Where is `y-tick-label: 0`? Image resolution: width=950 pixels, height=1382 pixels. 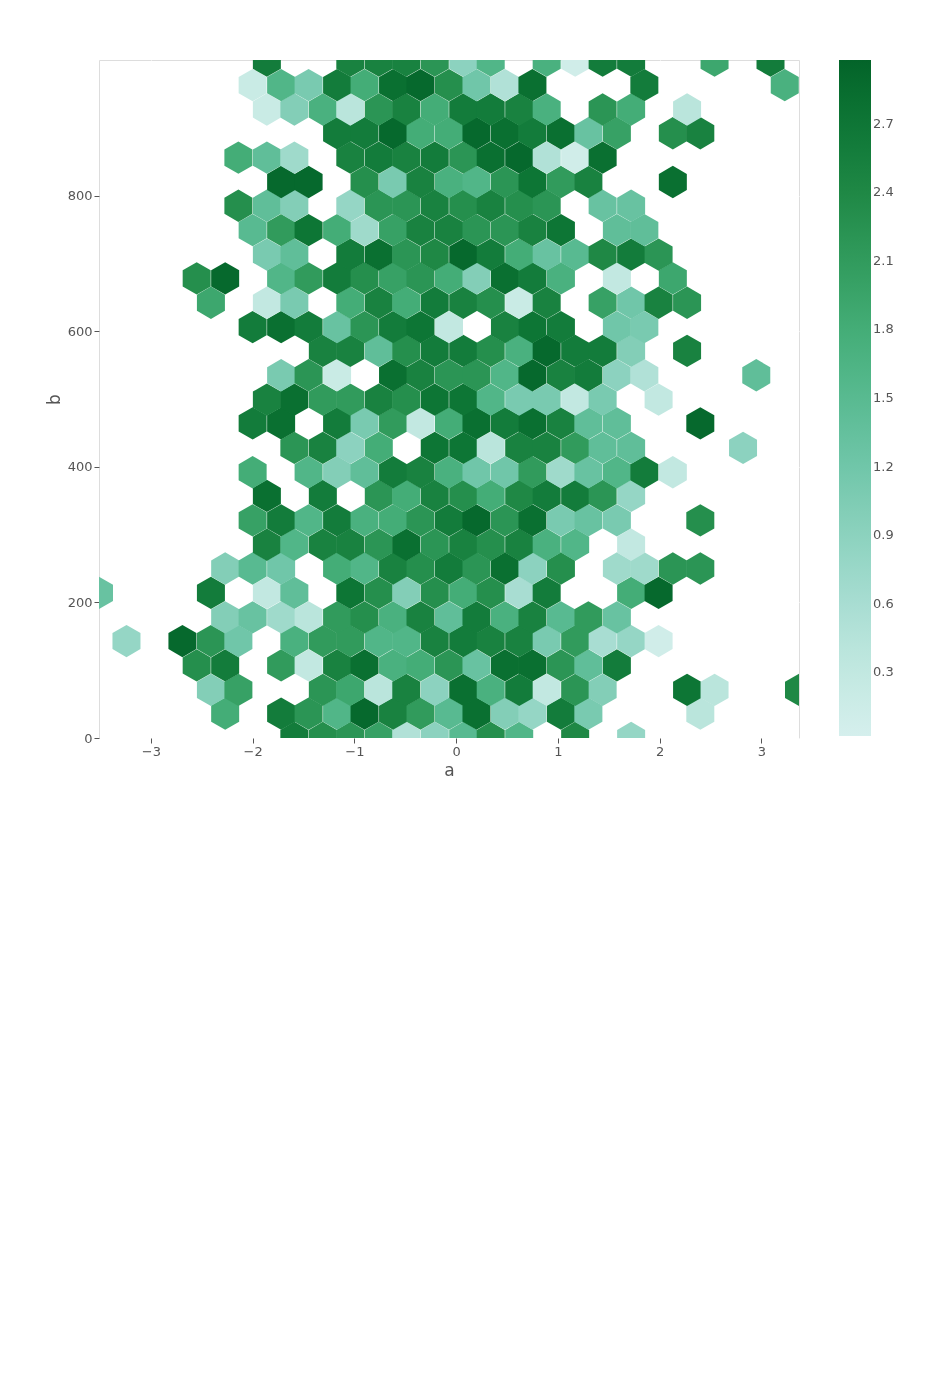
y-tick-label: 0 is located at coordinates (88, 738).